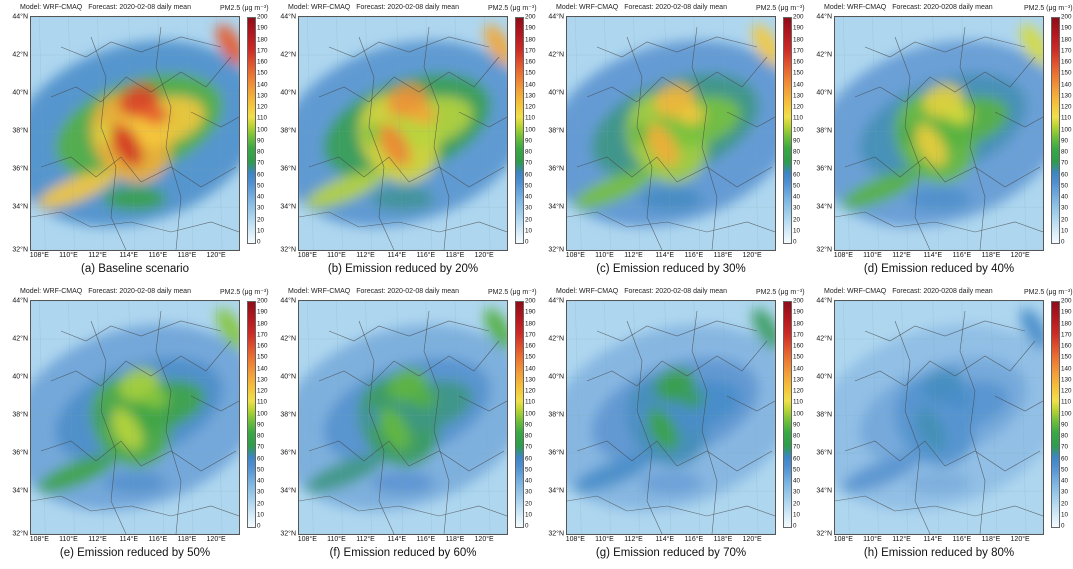 The width and height of the screenshot is (1073, 569). I want to click on colorbar-tick-label: 170, so click(530, 335).